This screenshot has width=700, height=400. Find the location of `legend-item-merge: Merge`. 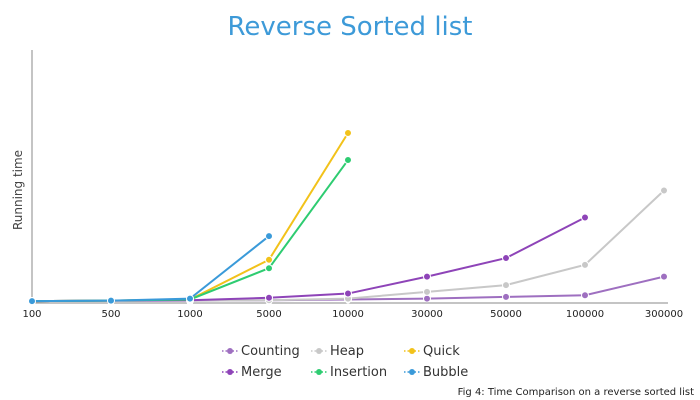

legend-item-merge: Merge is located at coordinates (252, 372).